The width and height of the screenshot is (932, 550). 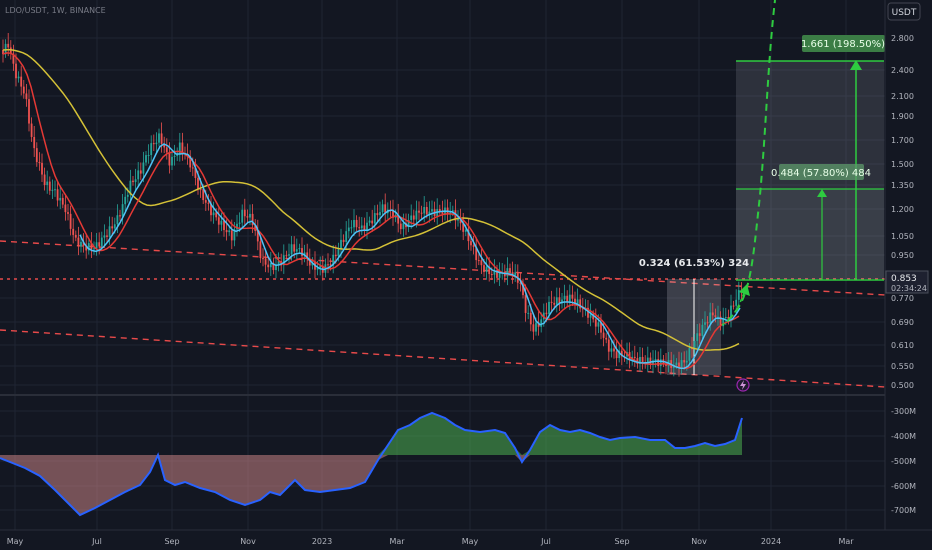 What do you see at coordinates (902, 70) in the screenshot?
I see `price-tick: 2.400` at bounding box center [902, 70].